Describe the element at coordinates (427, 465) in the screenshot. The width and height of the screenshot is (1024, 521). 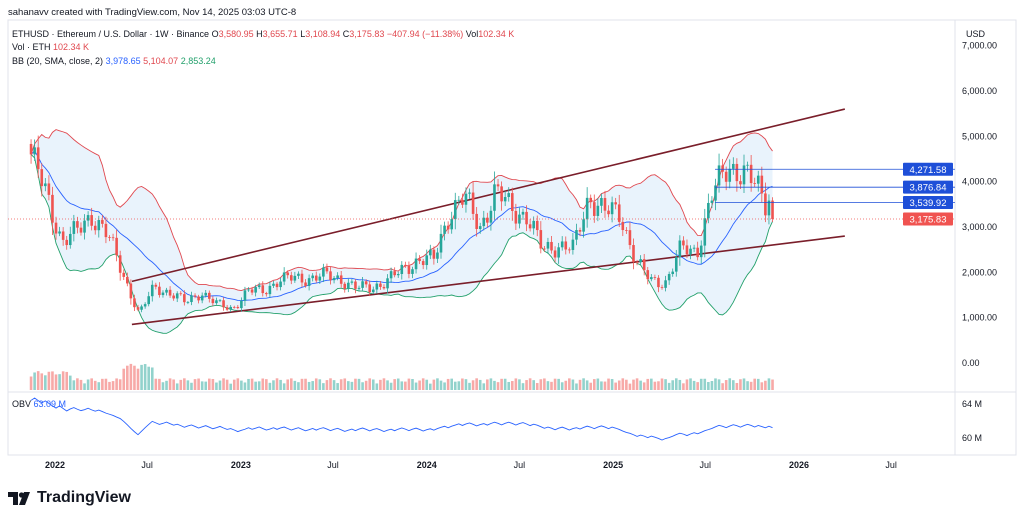
I see `x-tick-label: 2024` at that location.